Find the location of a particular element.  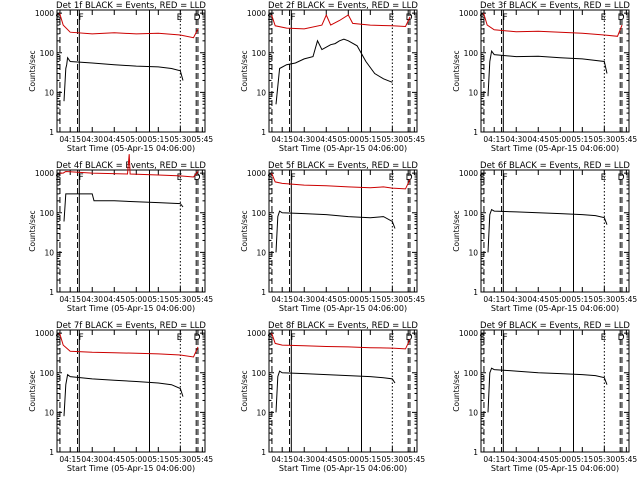

panel-title: Det 3f BLACK = Events, RED = LLD is located at coordinates (555, 6).